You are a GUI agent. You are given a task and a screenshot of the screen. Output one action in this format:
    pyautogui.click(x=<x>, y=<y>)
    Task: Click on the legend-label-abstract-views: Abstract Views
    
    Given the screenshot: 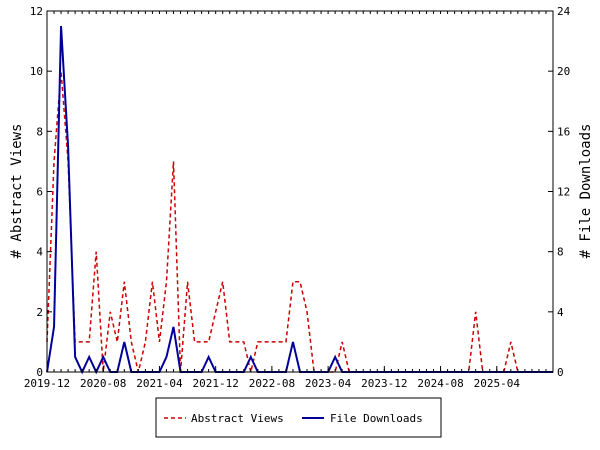 What is the action you would take?
    pyautogui.click(x=237, y=418)
    